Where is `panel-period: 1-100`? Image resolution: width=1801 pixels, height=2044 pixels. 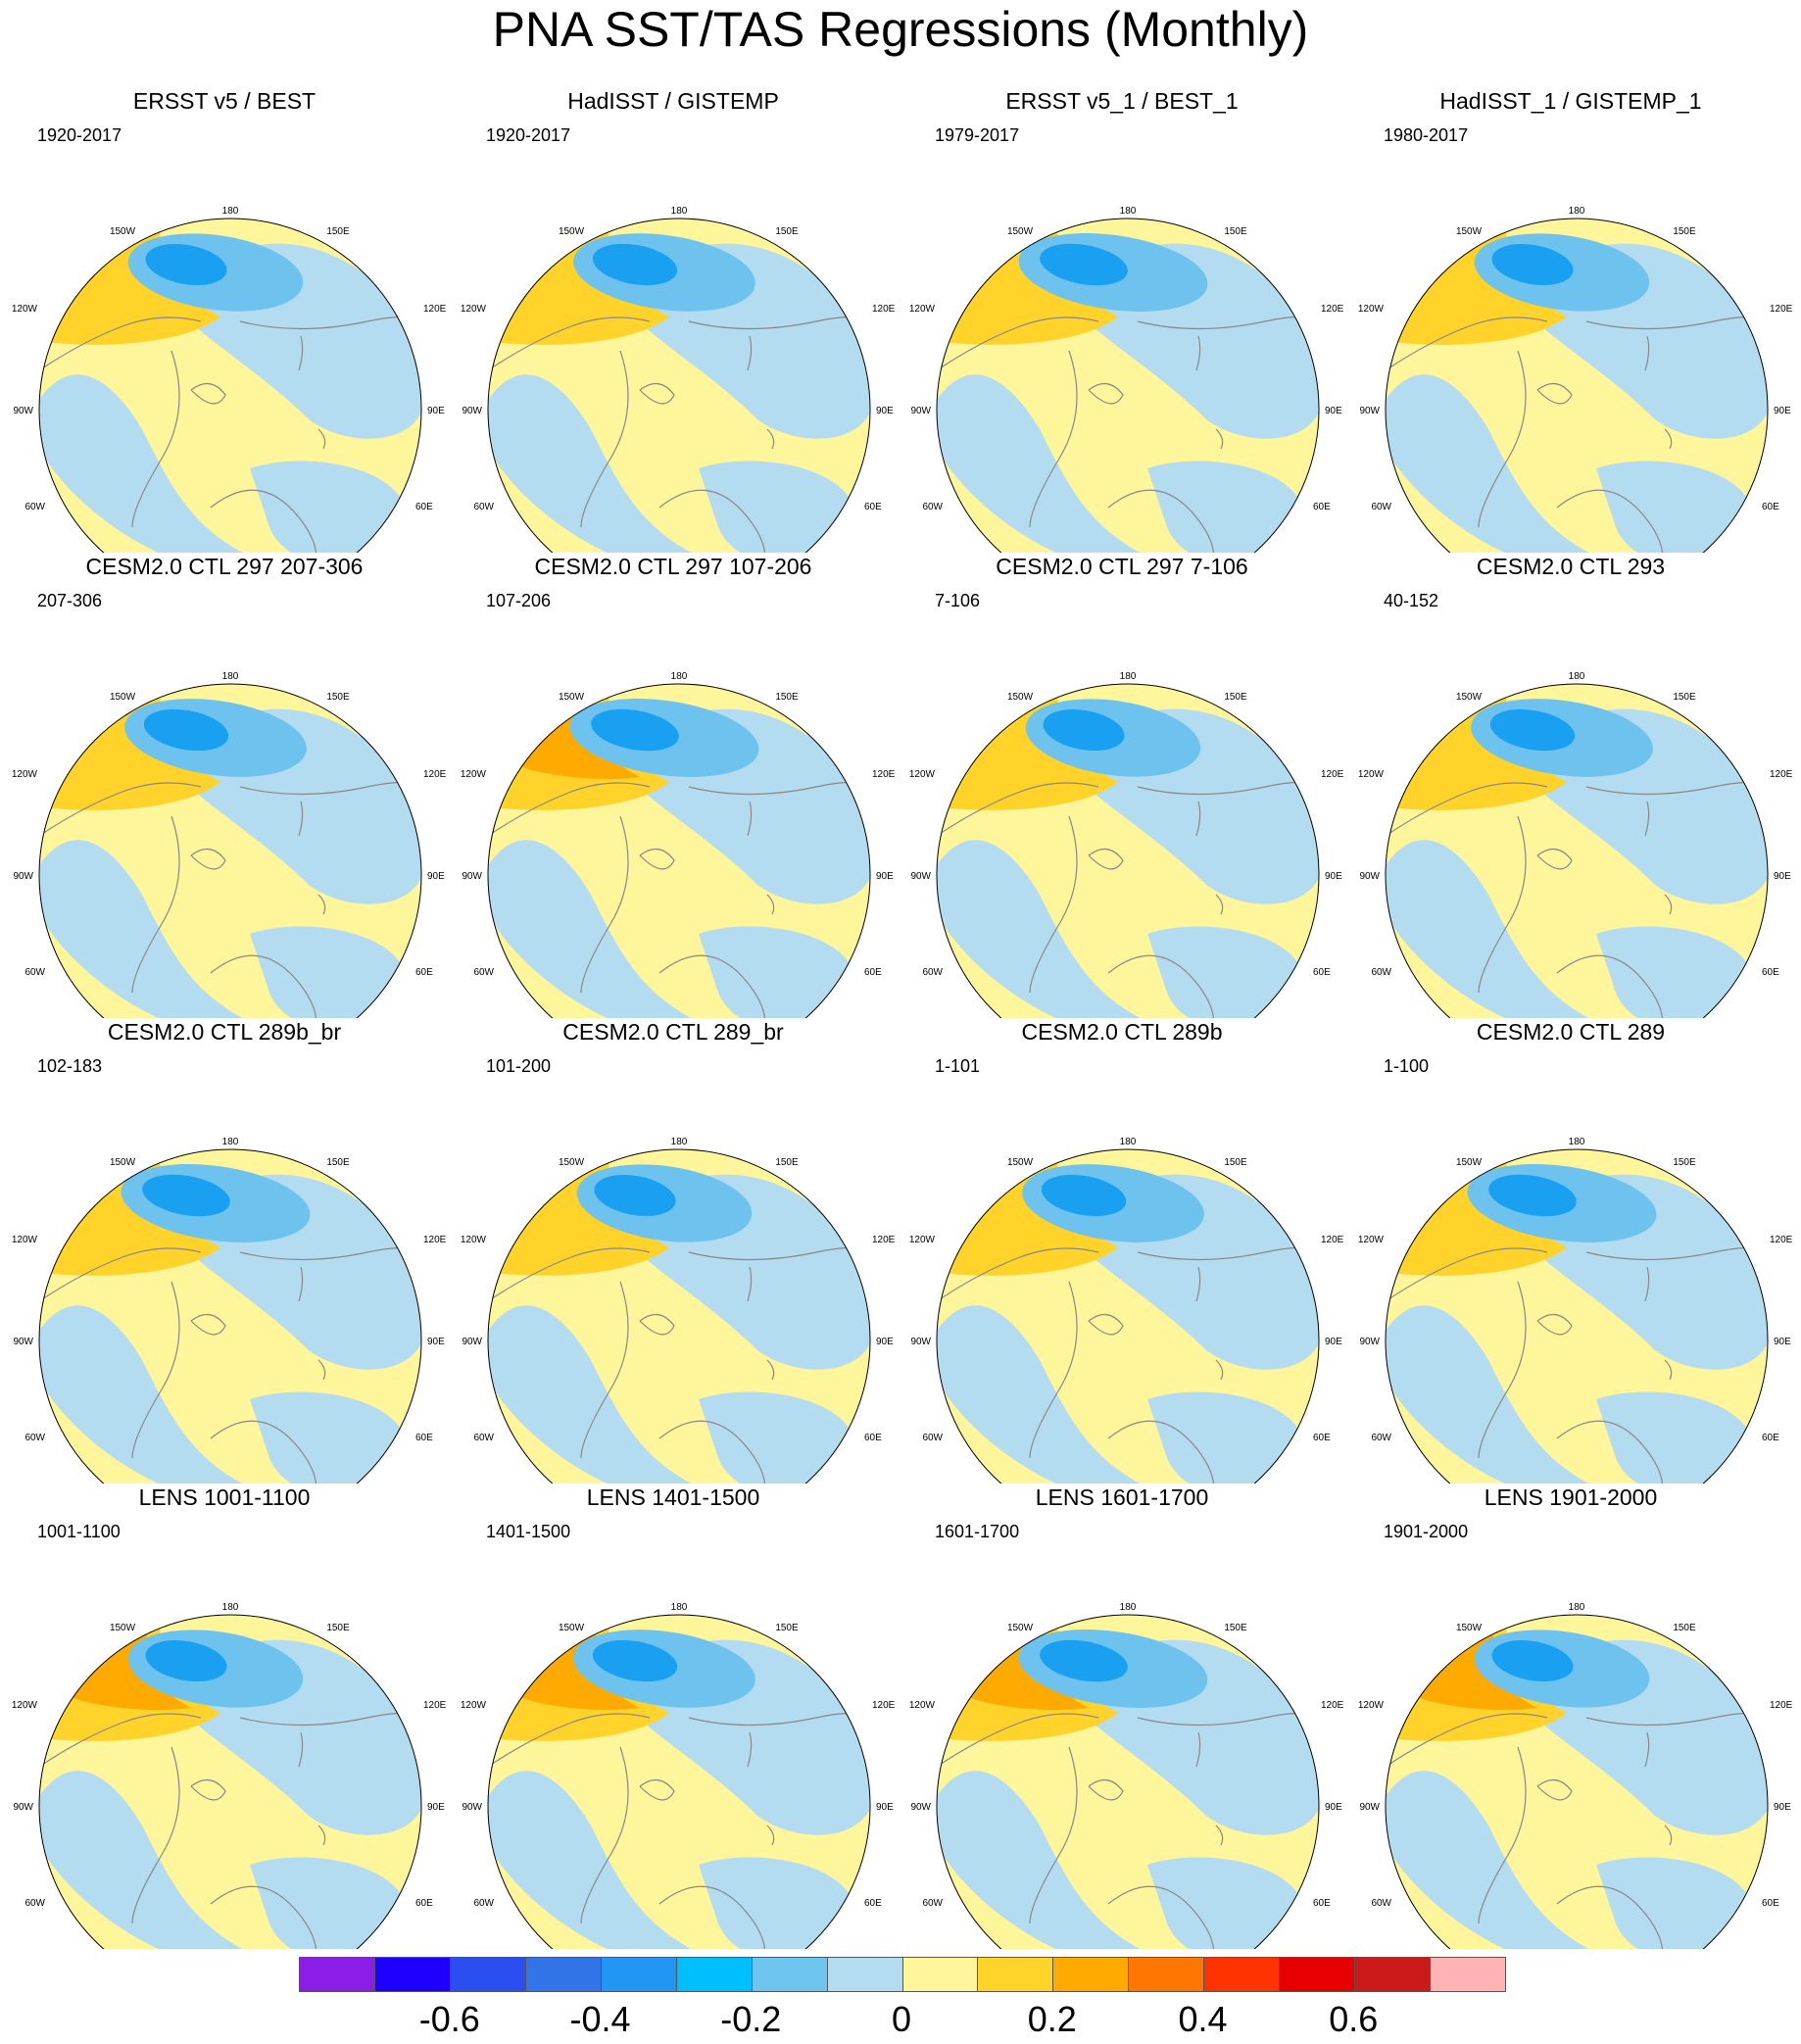 panel-period: 1-100 is located at coordinates (1407, 1066).